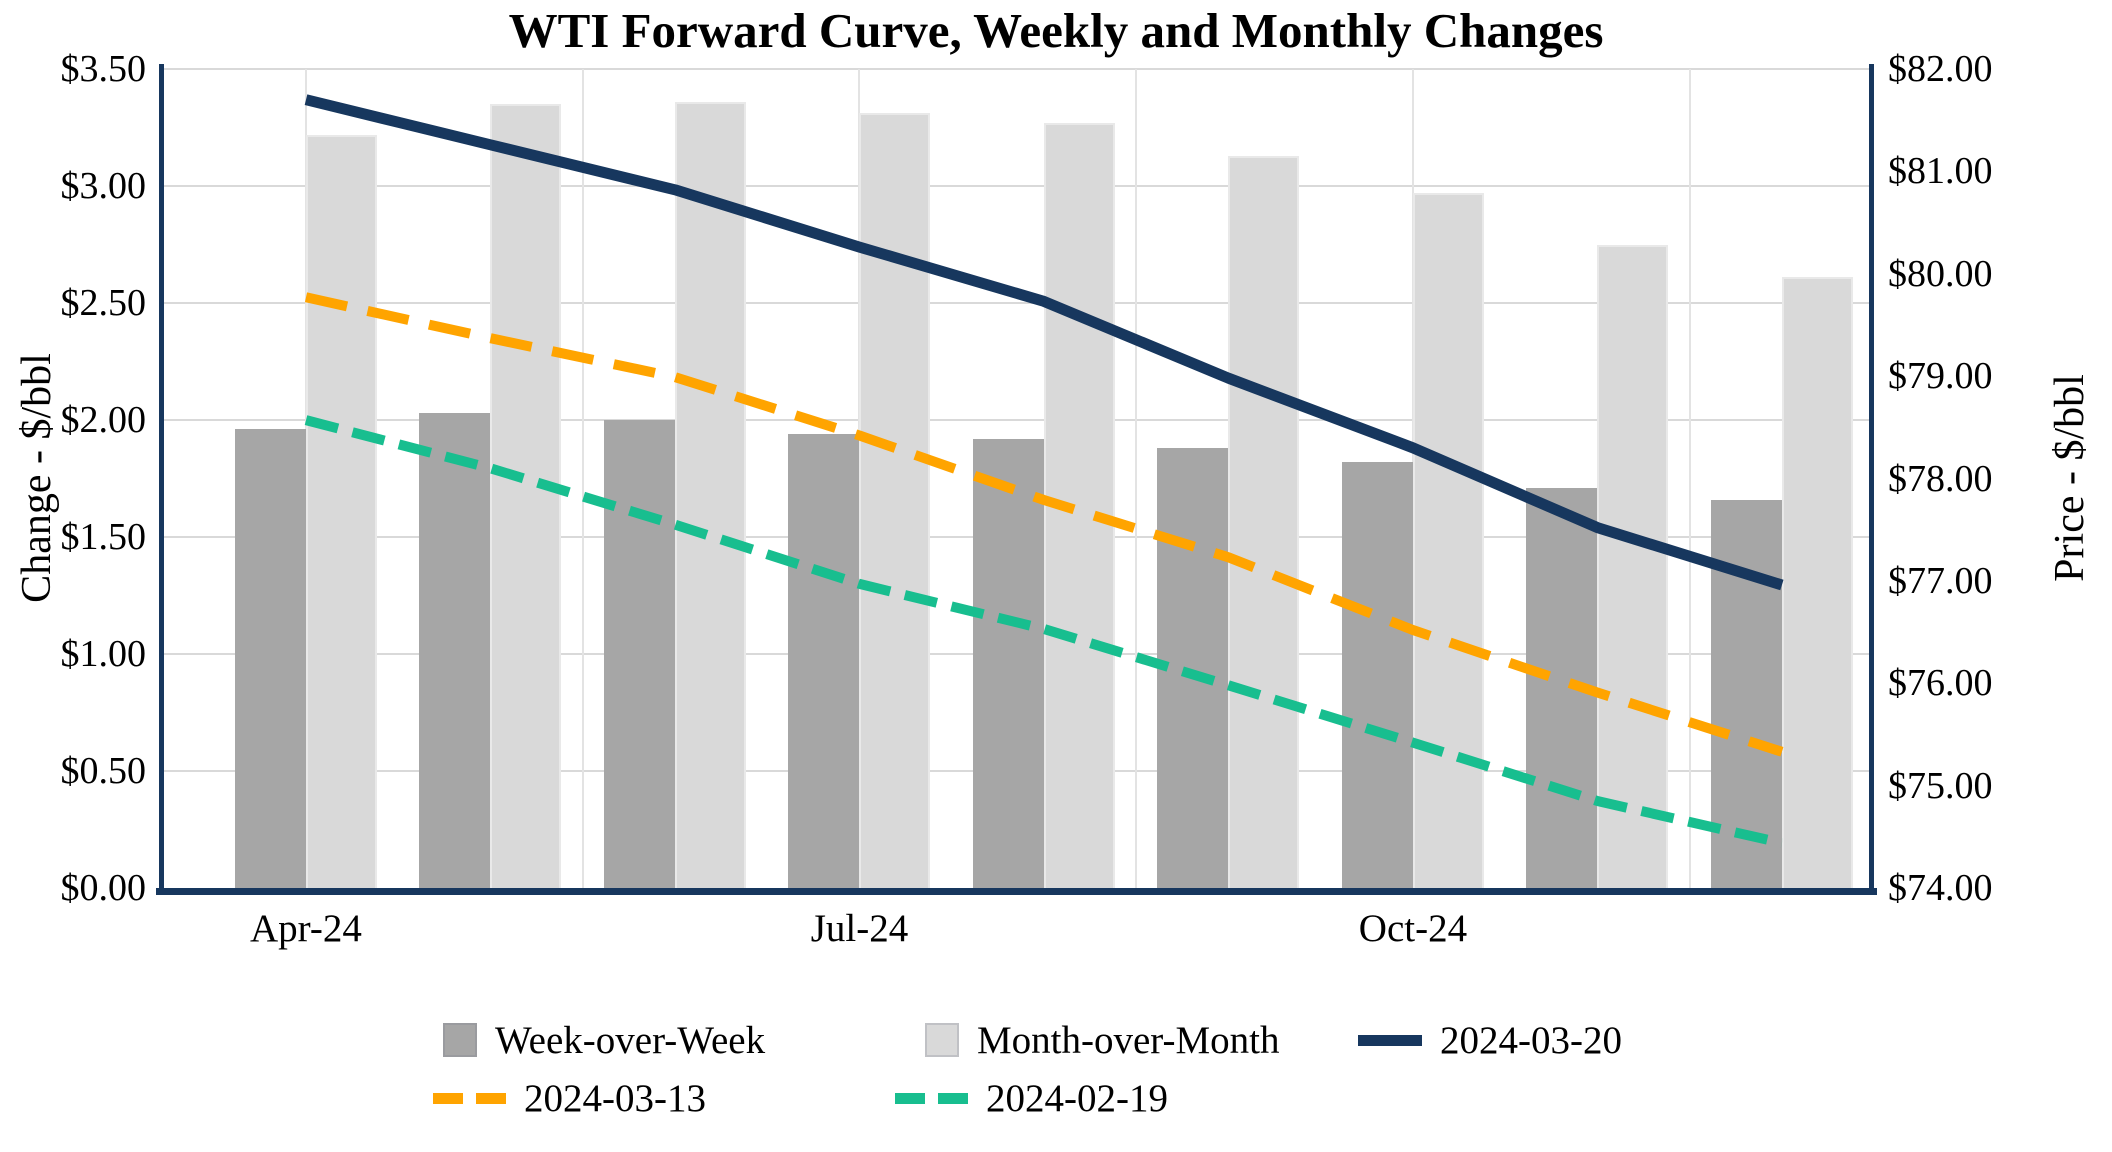 This screenshot has height=1152, width=2112. What do you see at coordinates (1871, 479) in the screenshot?
I see `right-axis-line` at bounding box center [1871, 479].